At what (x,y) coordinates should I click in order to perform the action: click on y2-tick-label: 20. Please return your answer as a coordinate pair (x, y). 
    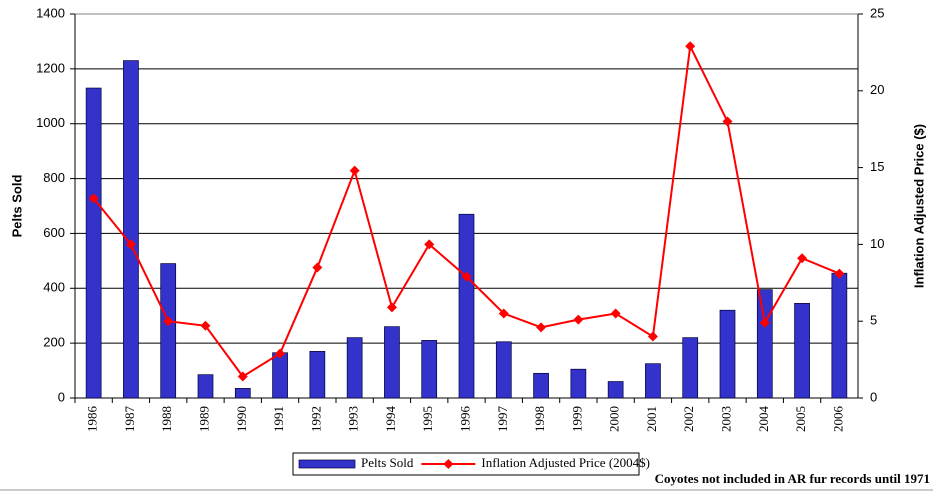
    Looking at the image, I should click on (877, 89).